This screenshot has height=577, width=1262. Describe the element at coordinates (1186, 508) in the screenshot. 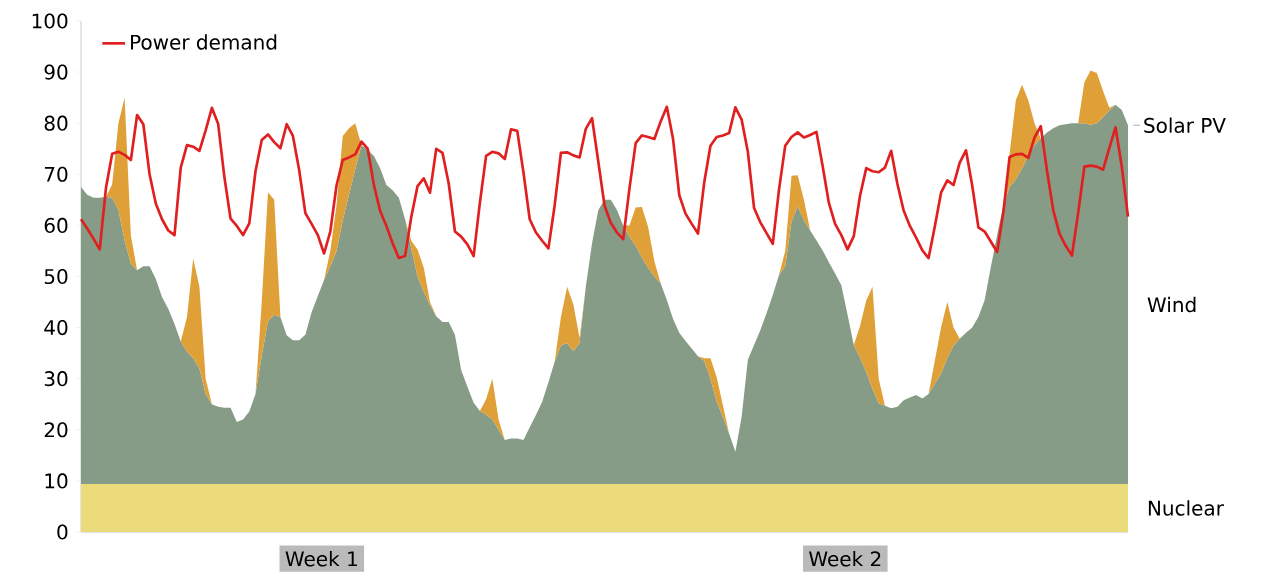

I see `series-label: Nuclear` at that location.